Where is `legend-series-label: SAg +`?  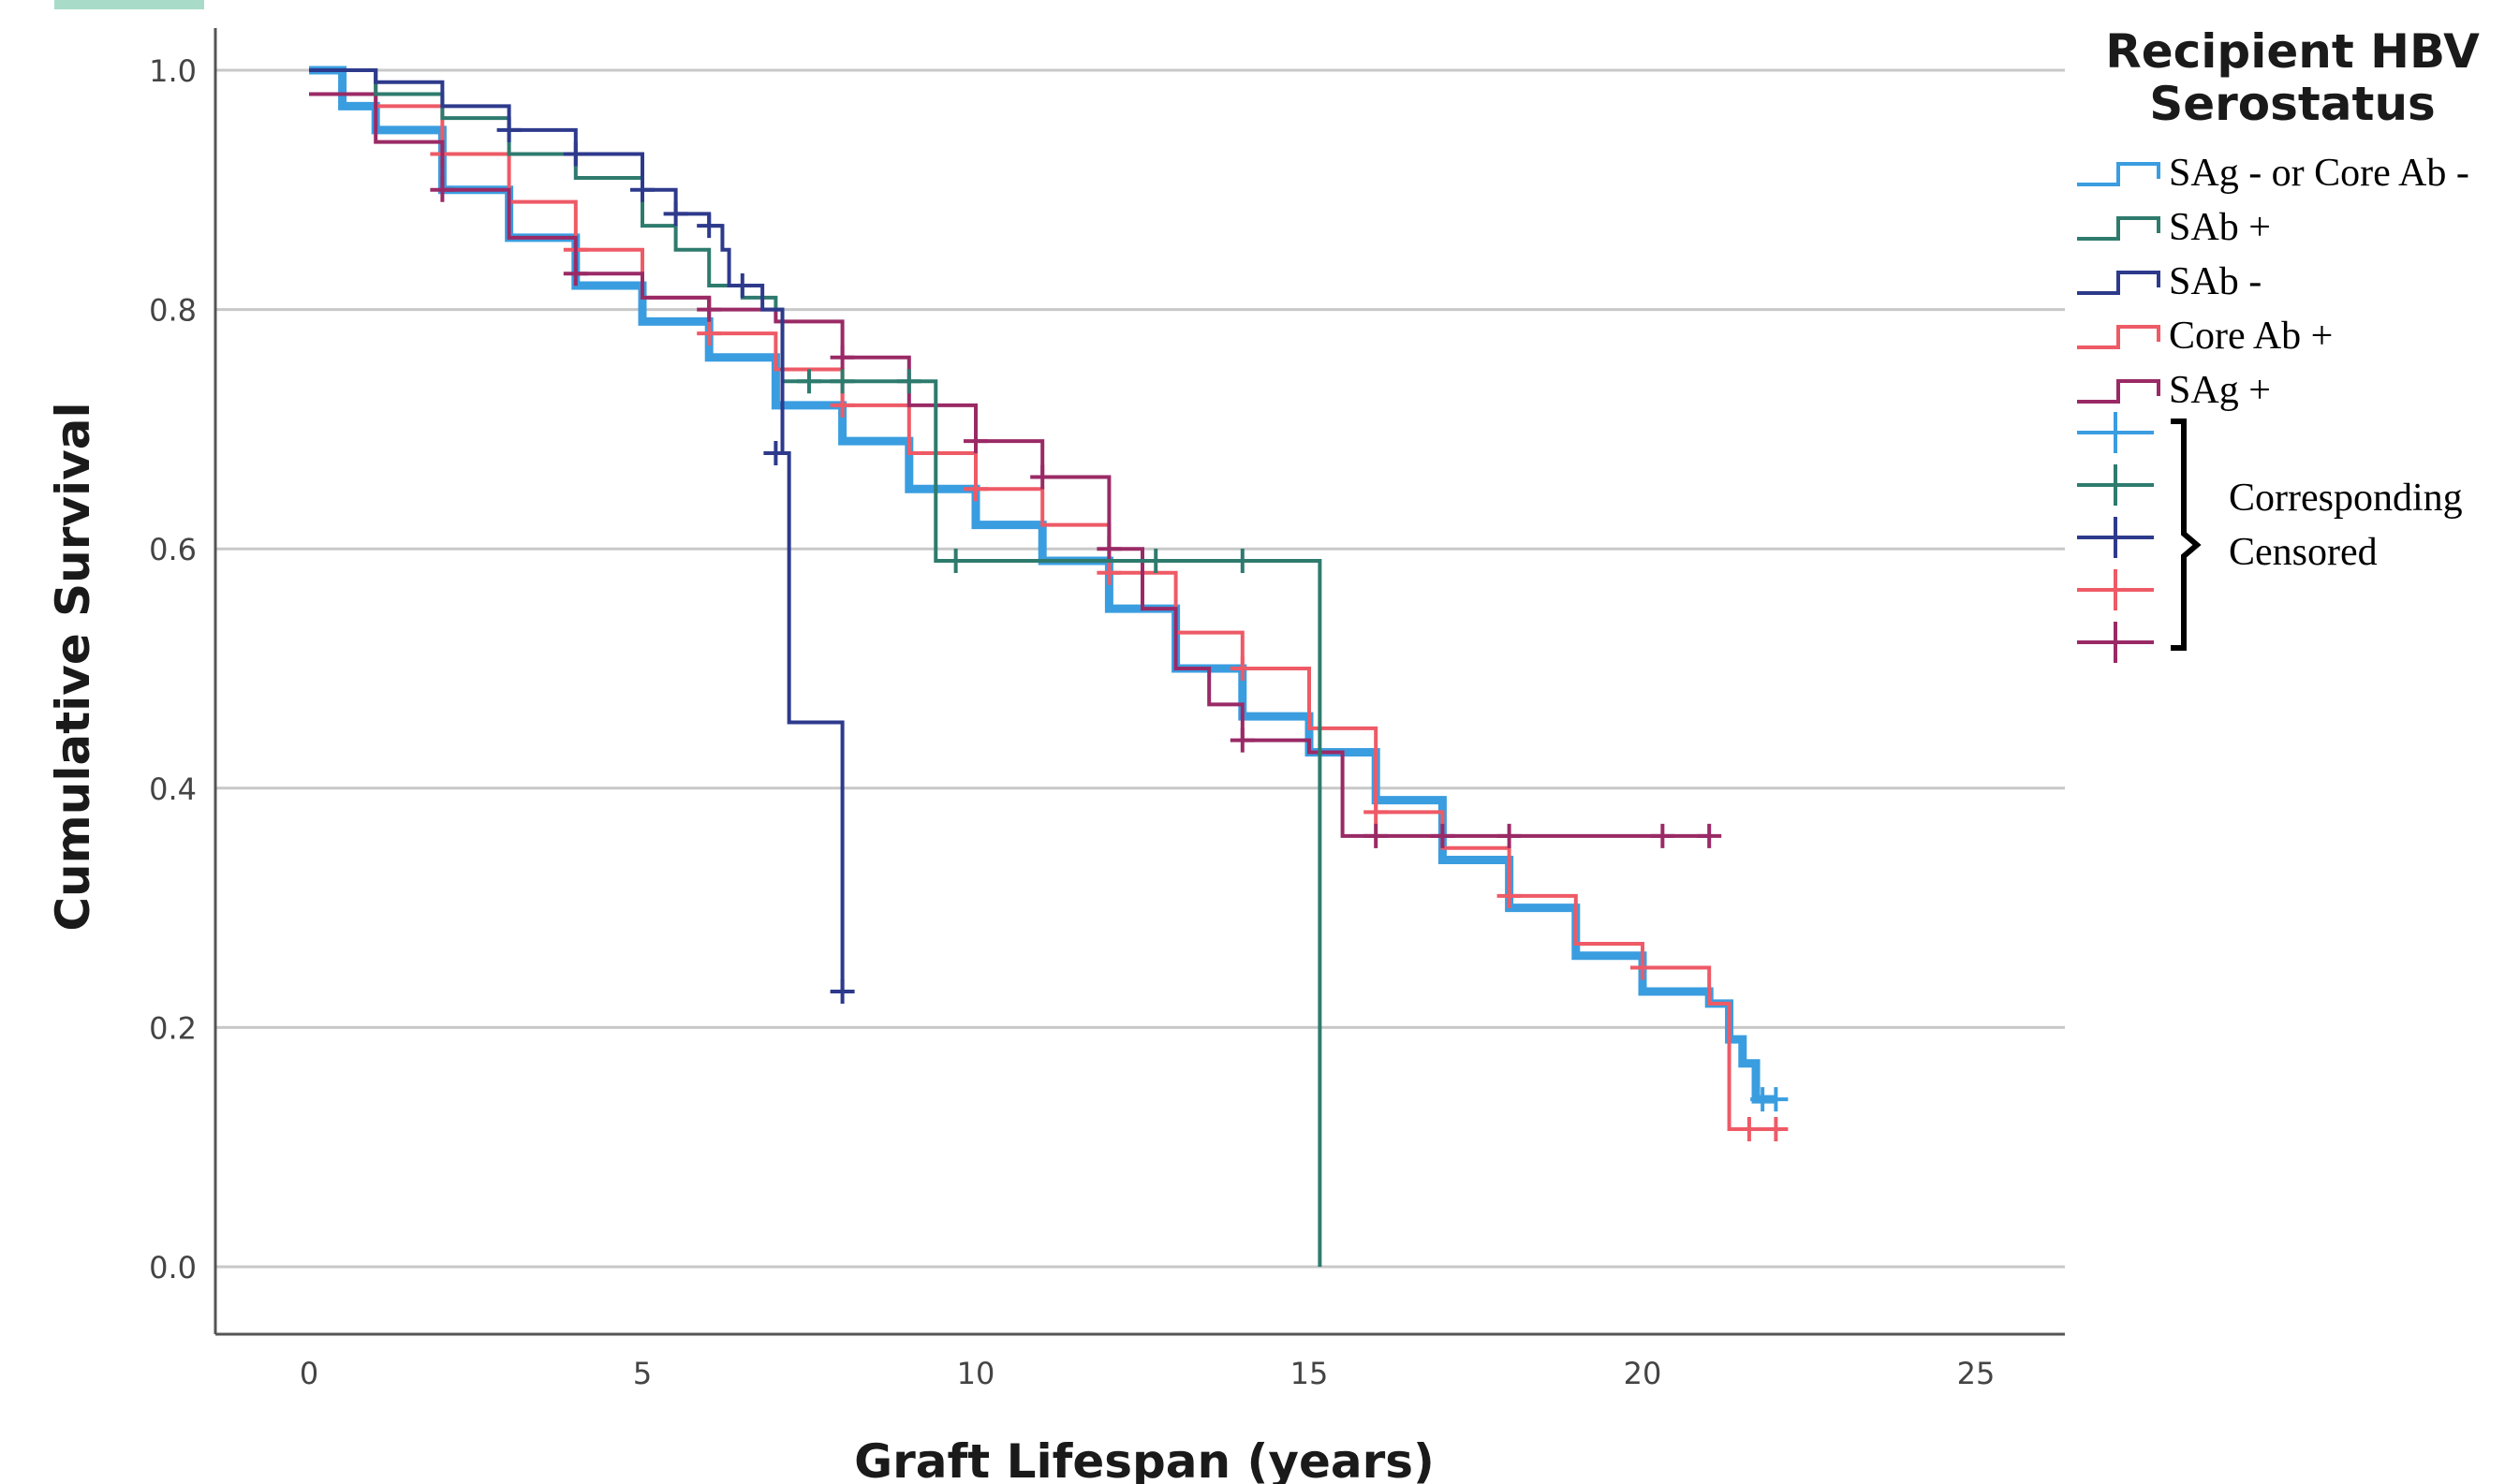 legend-series-label: SAg + is located at coordinates (2220, 390).